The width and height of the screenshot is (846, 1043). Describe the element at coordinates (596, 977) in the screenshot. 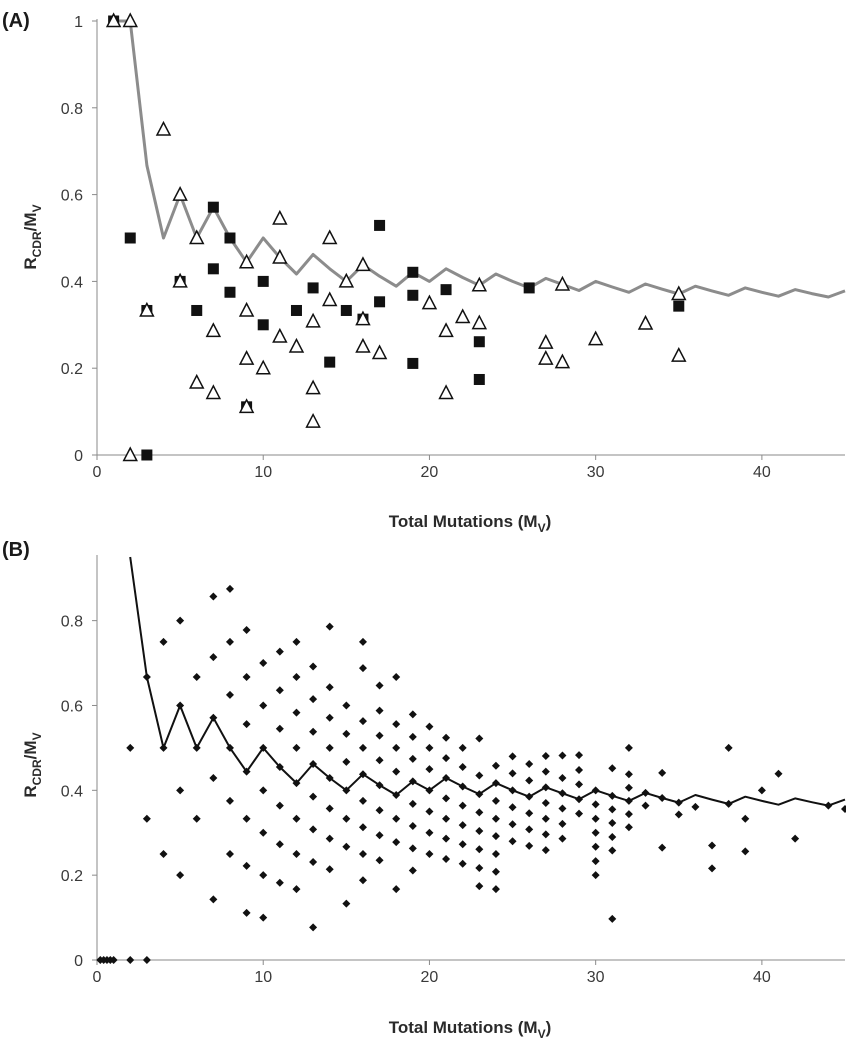

I see `x-tick-label: 30` at that location.